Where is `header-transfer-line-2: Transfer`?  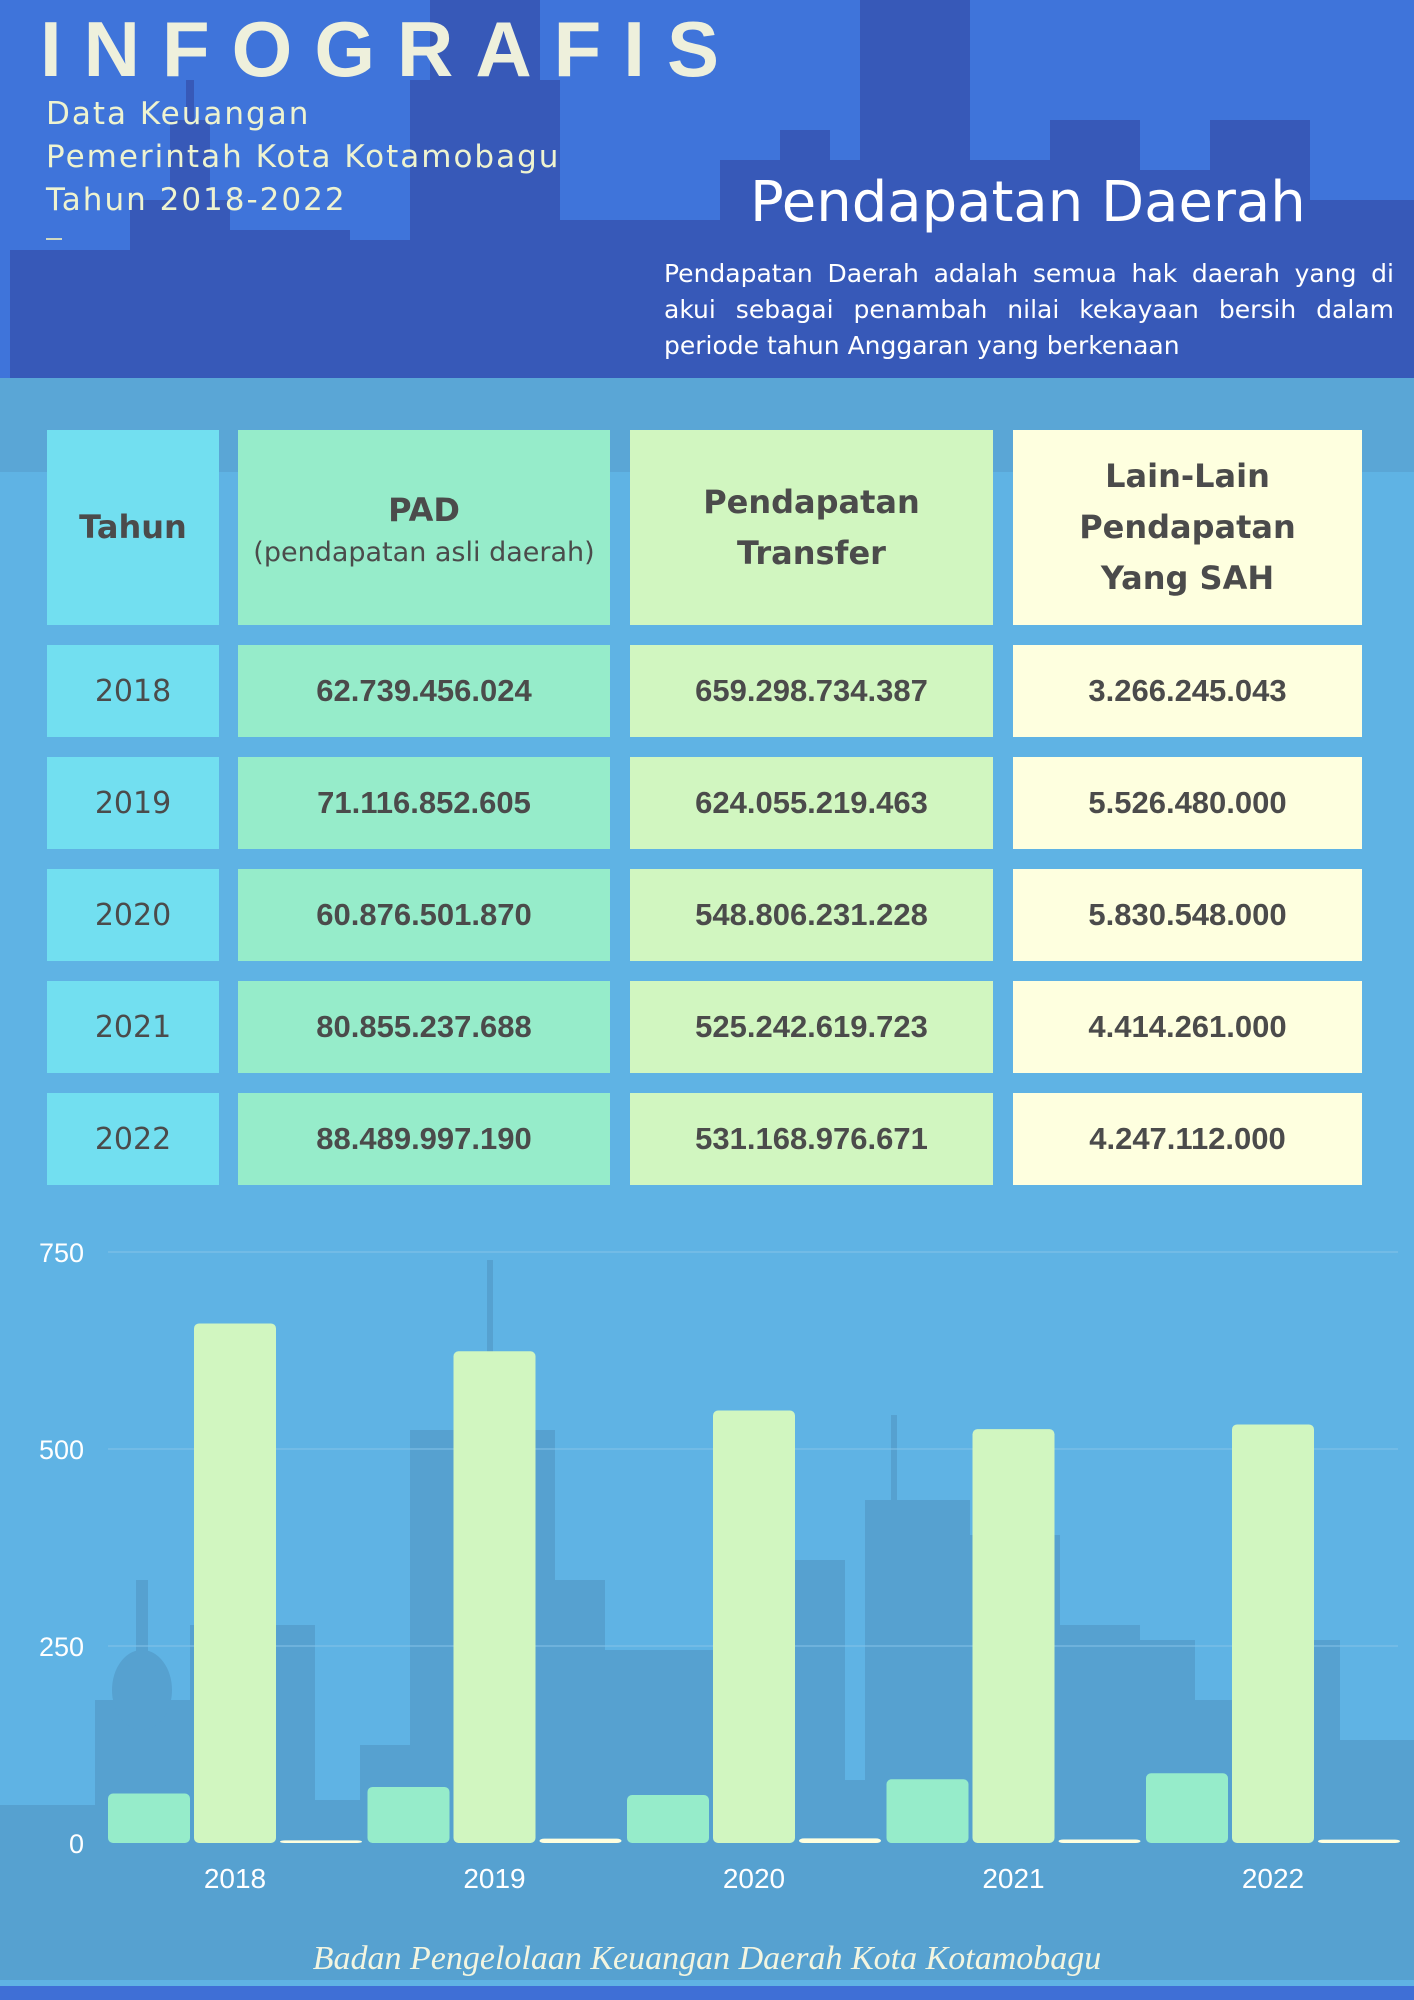
header-transfer-line-2: Transfer is located at coordinates (811, 552).